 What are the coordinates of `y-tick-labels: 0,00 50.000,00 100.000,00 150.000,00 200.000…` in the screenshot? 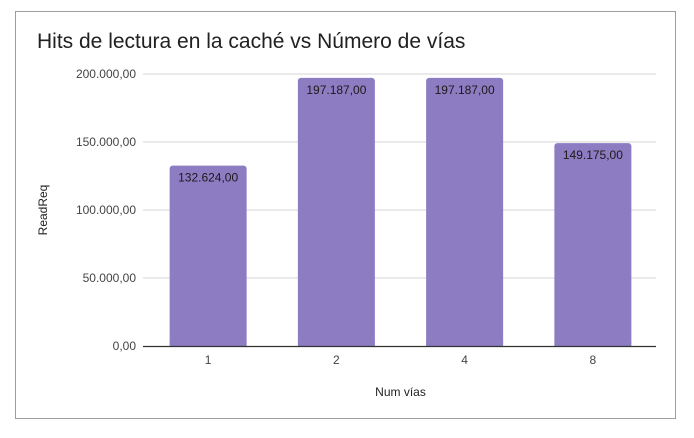 It's located at (106, 210).